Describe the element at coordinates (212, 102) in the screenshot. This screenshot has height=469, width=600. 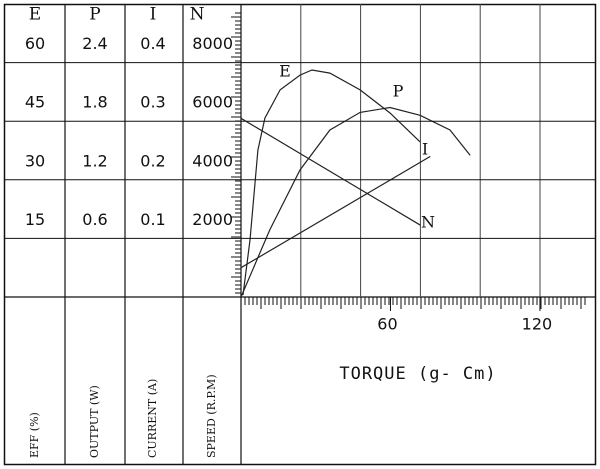
I see `y-tick-label: 6000` at that location.